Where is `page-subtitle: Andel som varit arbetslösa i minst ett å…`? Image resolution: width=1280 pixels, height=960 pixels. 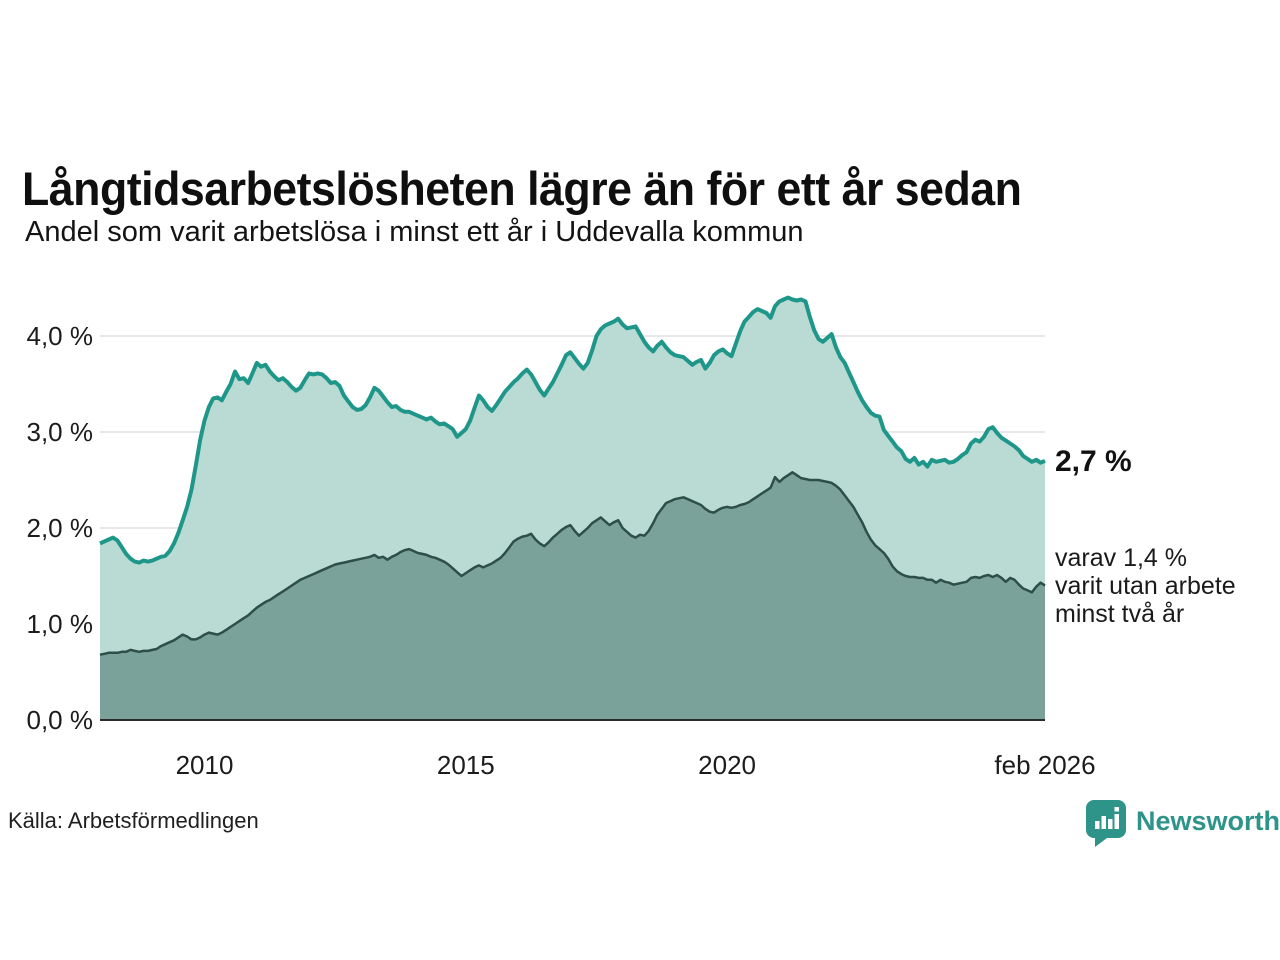
page-subtitle: Andel som varit arbetslösa i minst ett å… is located at coordinates (414, 232).